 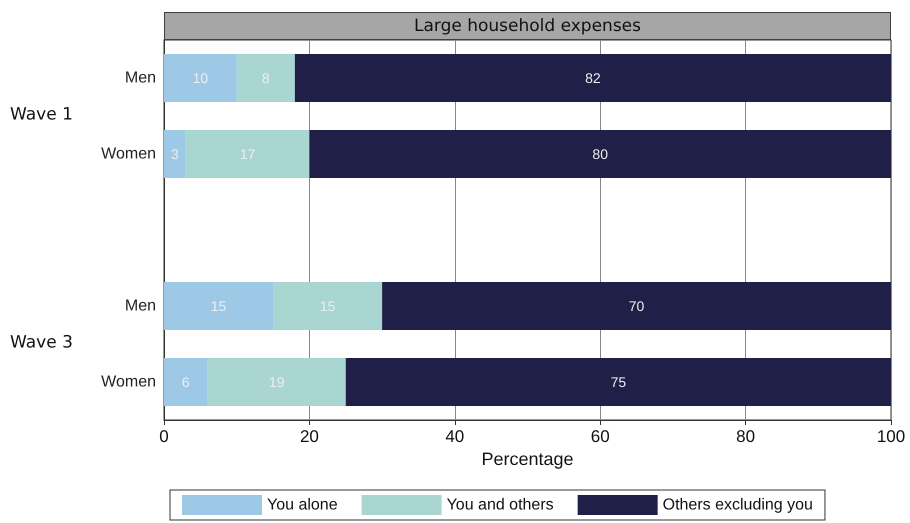 I want to click on data-label: 3, so click(x=175, y=154).